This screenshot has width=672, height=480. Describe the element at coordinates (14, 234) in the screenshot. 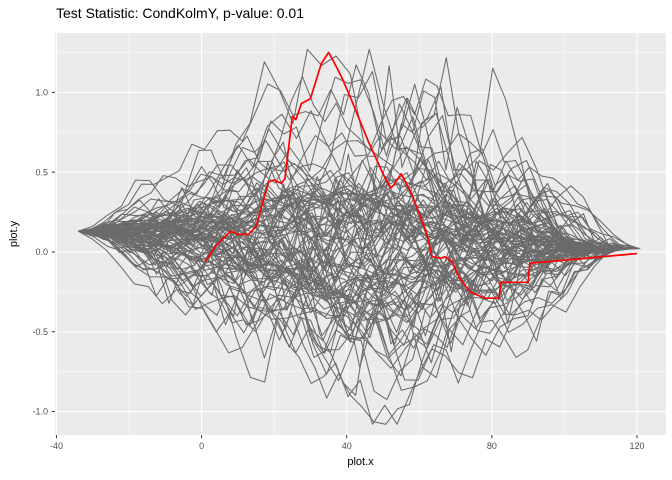

I see `y-axis-title: plot.y` at that location.